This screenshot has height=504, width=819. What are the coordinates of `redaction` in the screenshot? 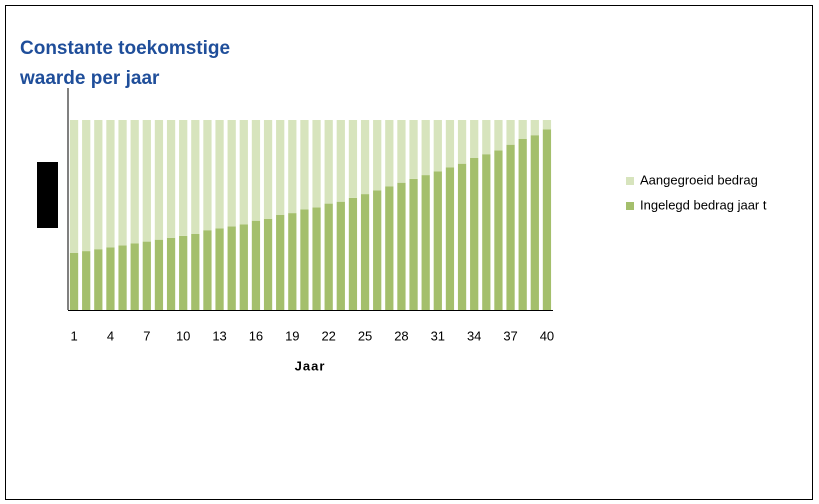 It's located at (47, 195).